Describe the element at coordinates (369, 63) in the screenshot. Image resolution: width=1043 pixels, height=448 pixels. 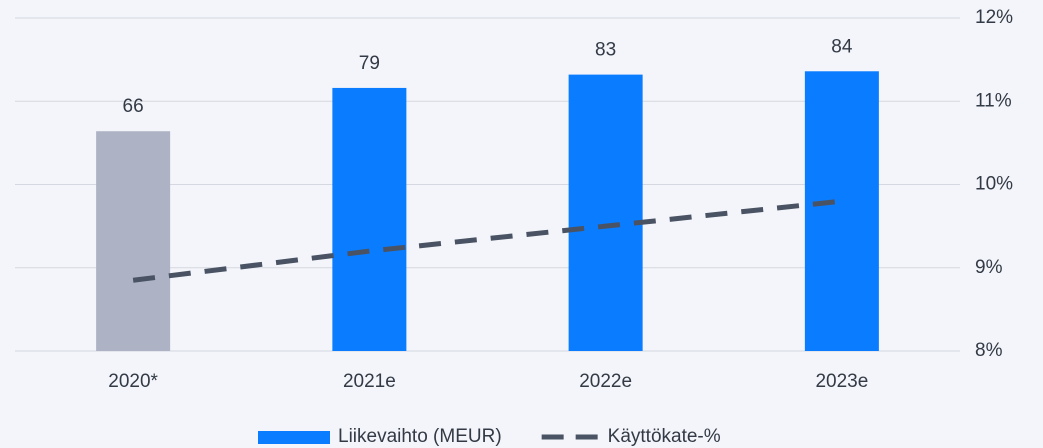
I see `value-label: 79` at that location.